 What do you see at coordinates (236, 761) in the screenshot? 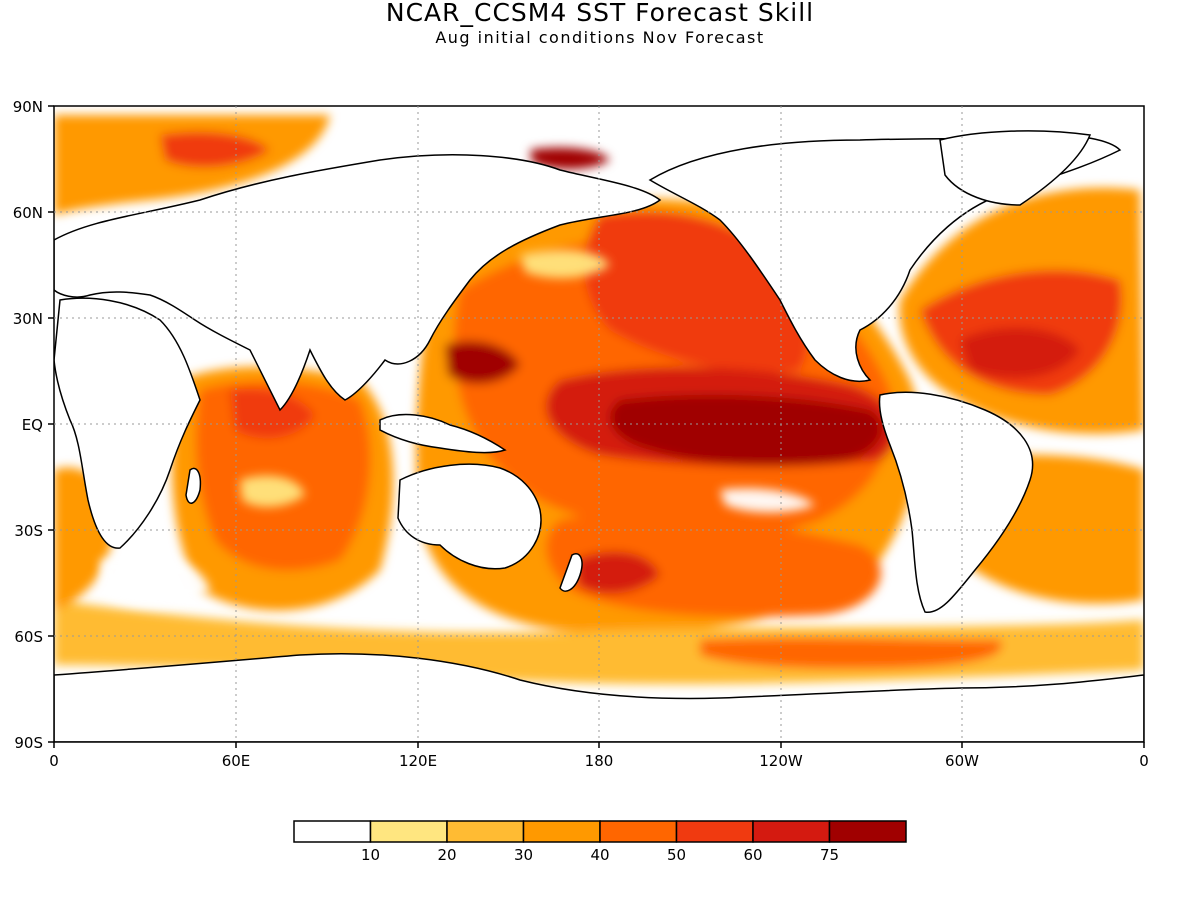
I see `lon-label-60E: 60E` at bounding box center [236, 761].